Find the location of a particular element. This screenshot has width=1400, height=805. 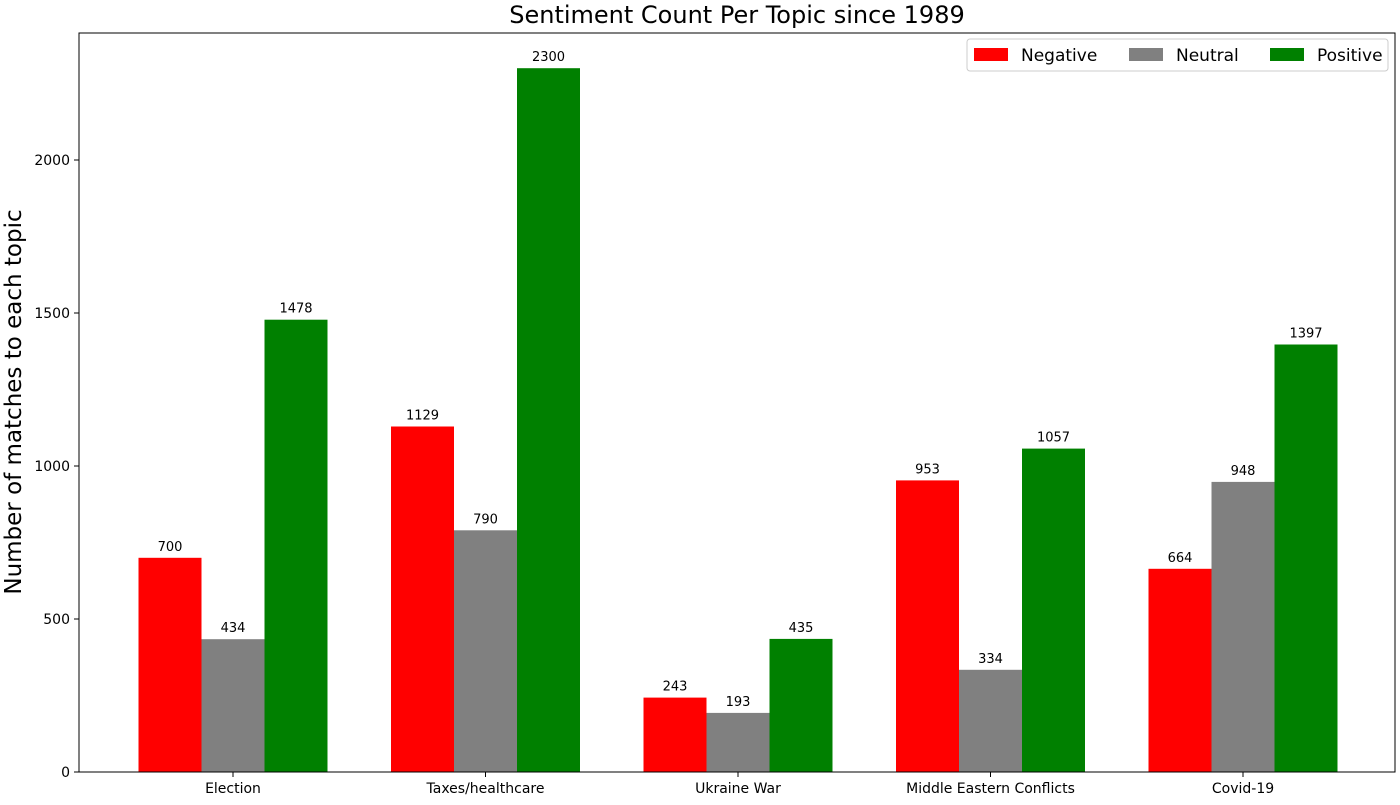

bar-value-label: 948 is located at coordinates (1243, 471).